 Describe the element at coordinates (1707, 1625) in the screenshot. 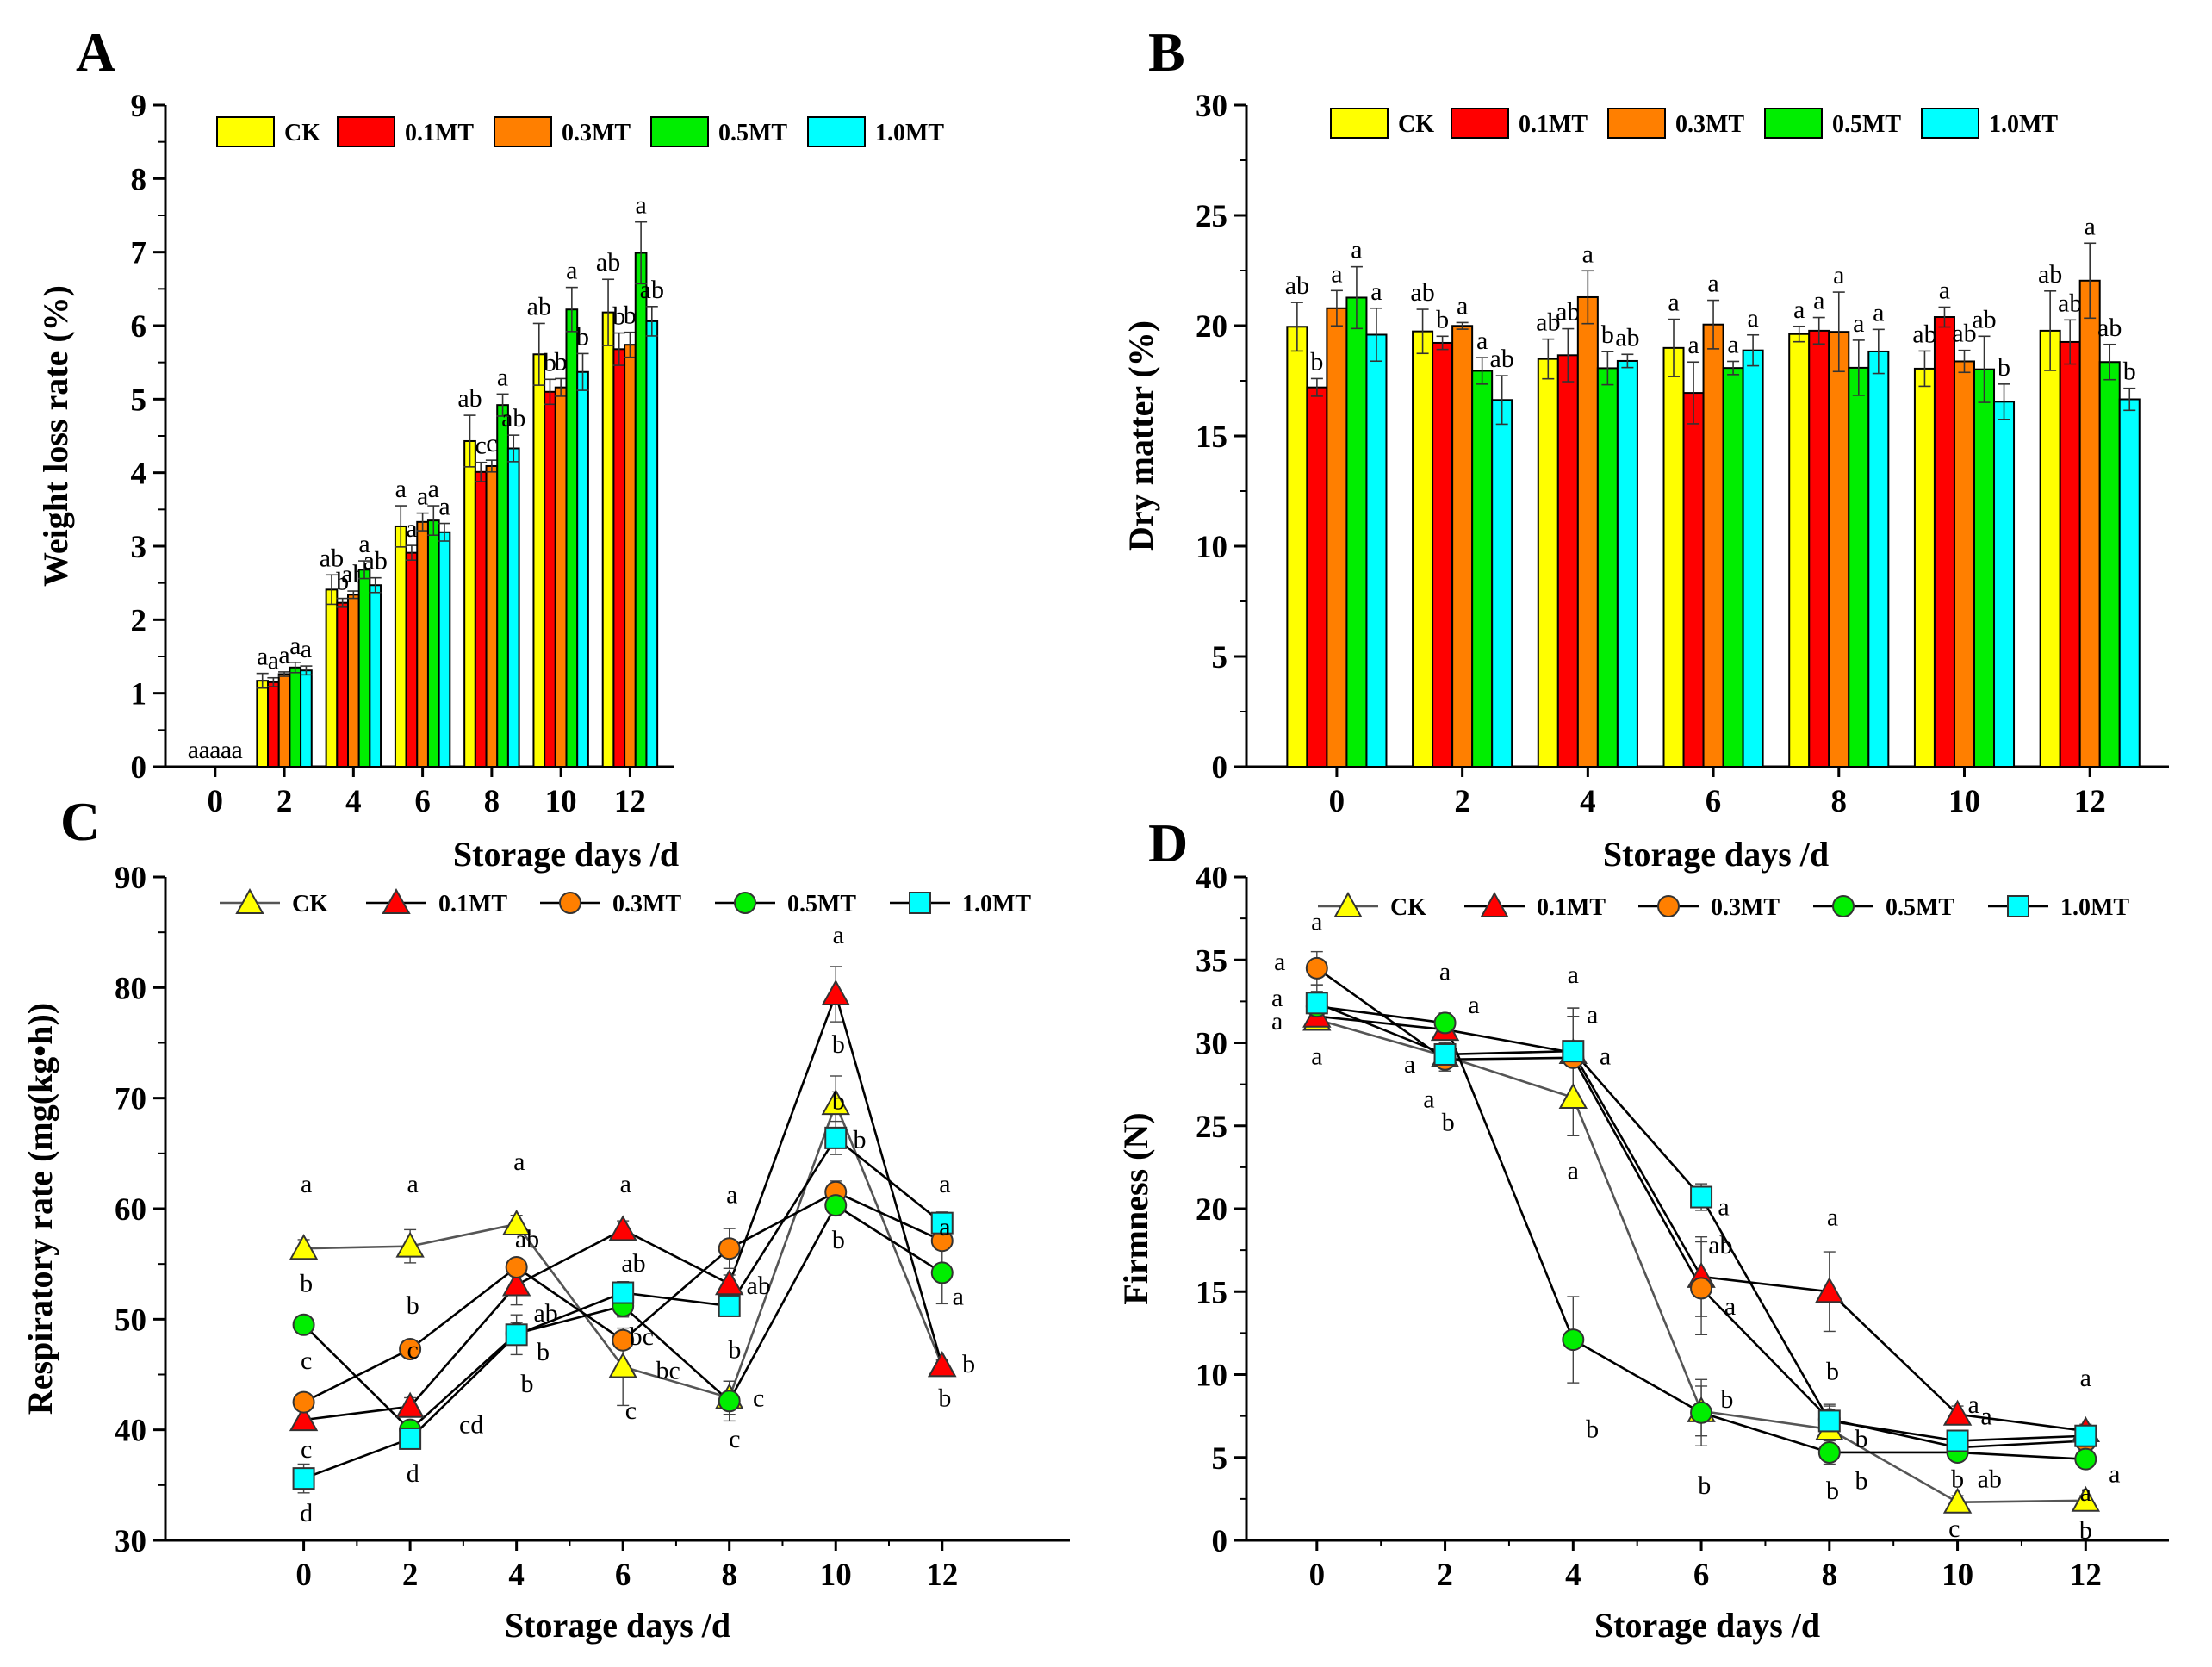

I see `x-axis-title-D: Storage days /d` at that location.